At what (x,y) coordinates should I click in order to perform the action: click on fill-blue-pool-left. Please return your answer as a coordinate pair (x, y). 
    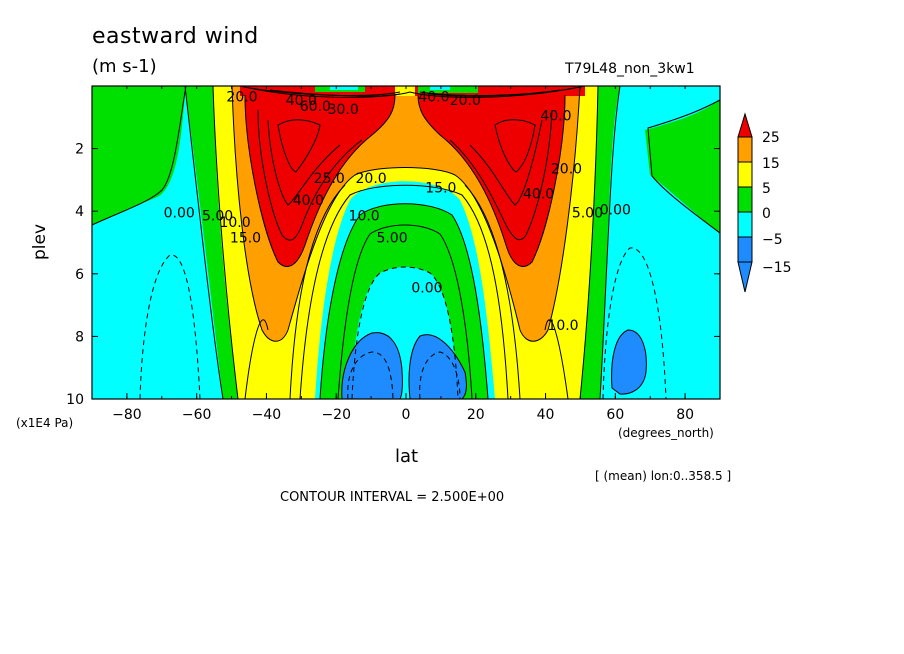
    Looking at the image, I should click on (372, 365).